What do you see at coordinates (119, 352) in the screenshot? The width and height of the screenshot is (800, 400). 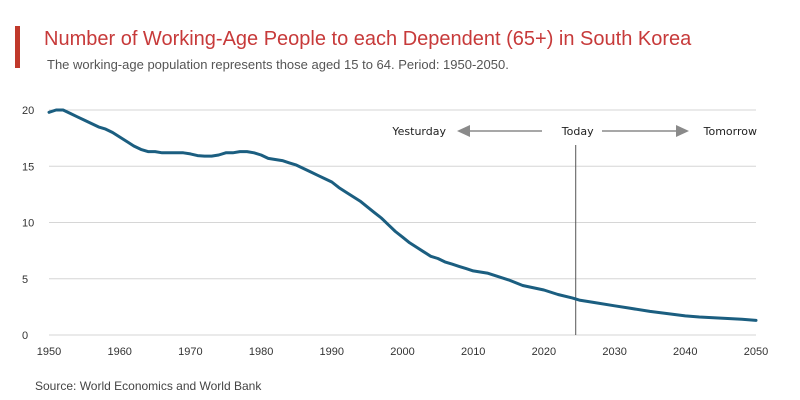 I see `x-tick-label: 1960` at bounding box center [119, 352].